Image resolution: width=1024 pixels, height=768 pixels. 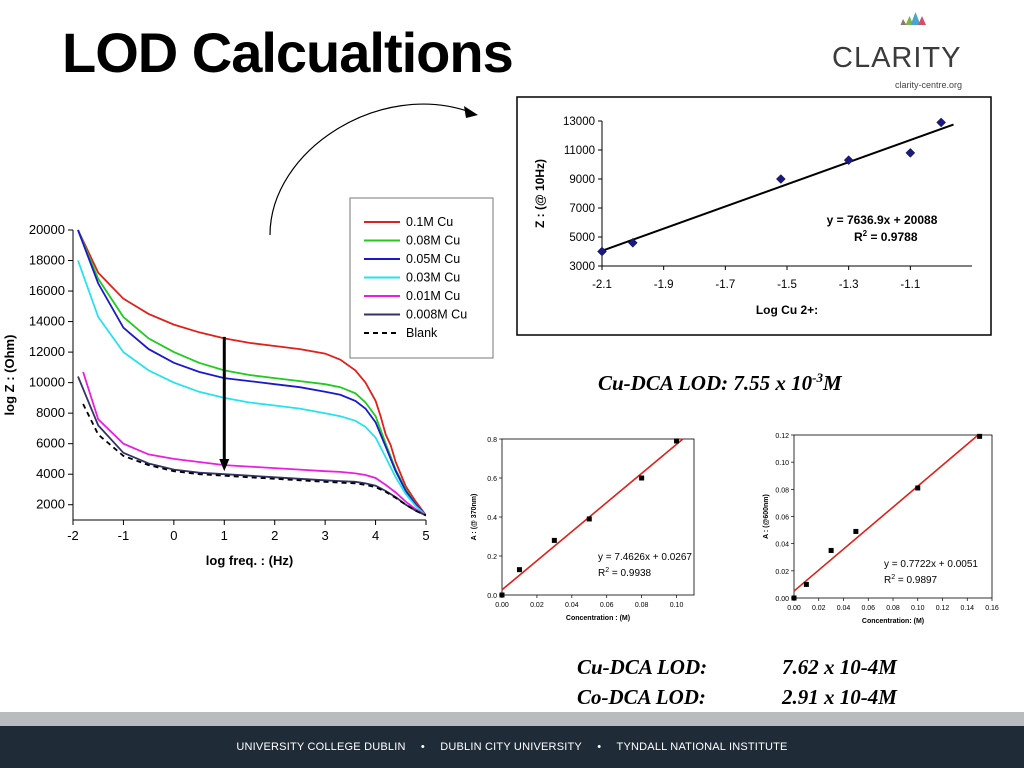 I want to click on x-axis-title: Log Cu 2+:, so click(x=787, y=310).